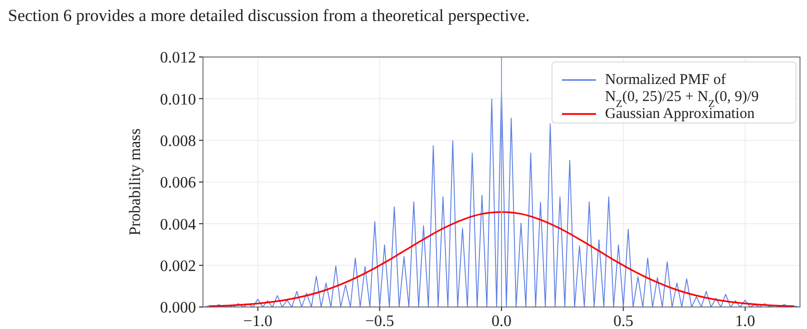 The width and height of the screenshot is (807, 329). I want to click on y-tick-label: 0.010, so click(178, 99).